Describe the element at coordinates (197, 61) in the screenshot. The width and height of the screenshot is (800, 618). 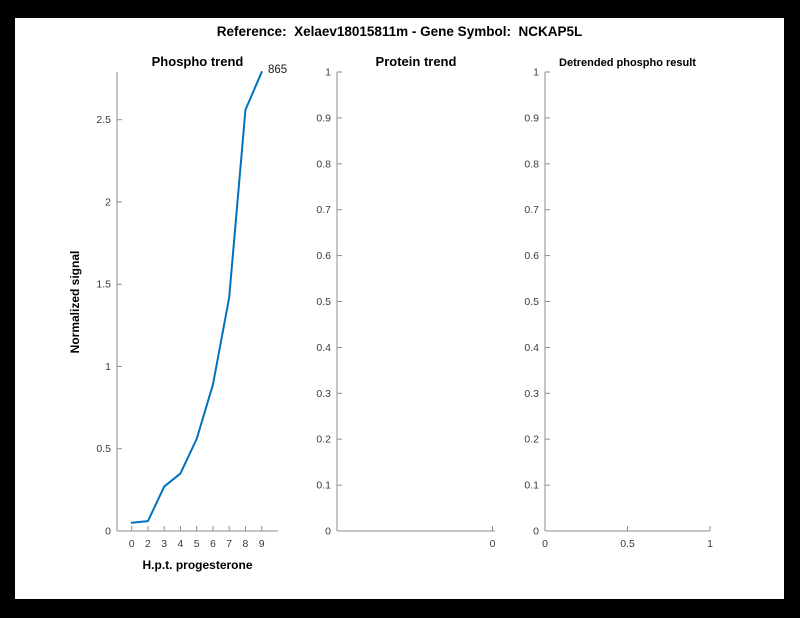
I see `plot1-title: Phospho trend` at that location.